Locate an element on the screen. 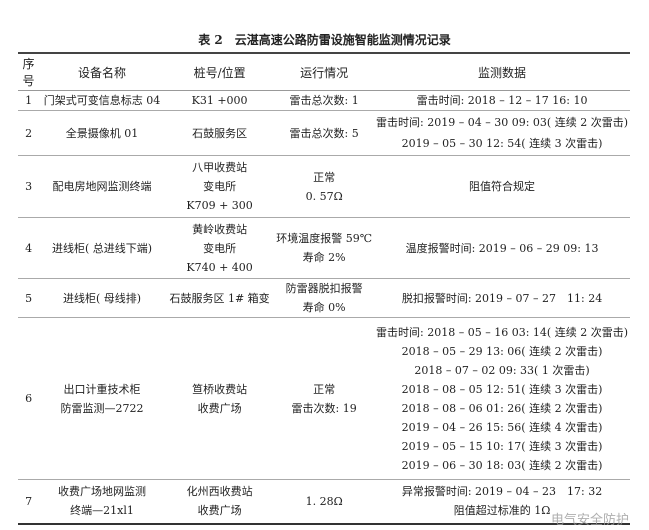 The image size is (649, 530). cell-status: 防雷器脱扣报警 寿命 0% is located at coordinates (324, 298).